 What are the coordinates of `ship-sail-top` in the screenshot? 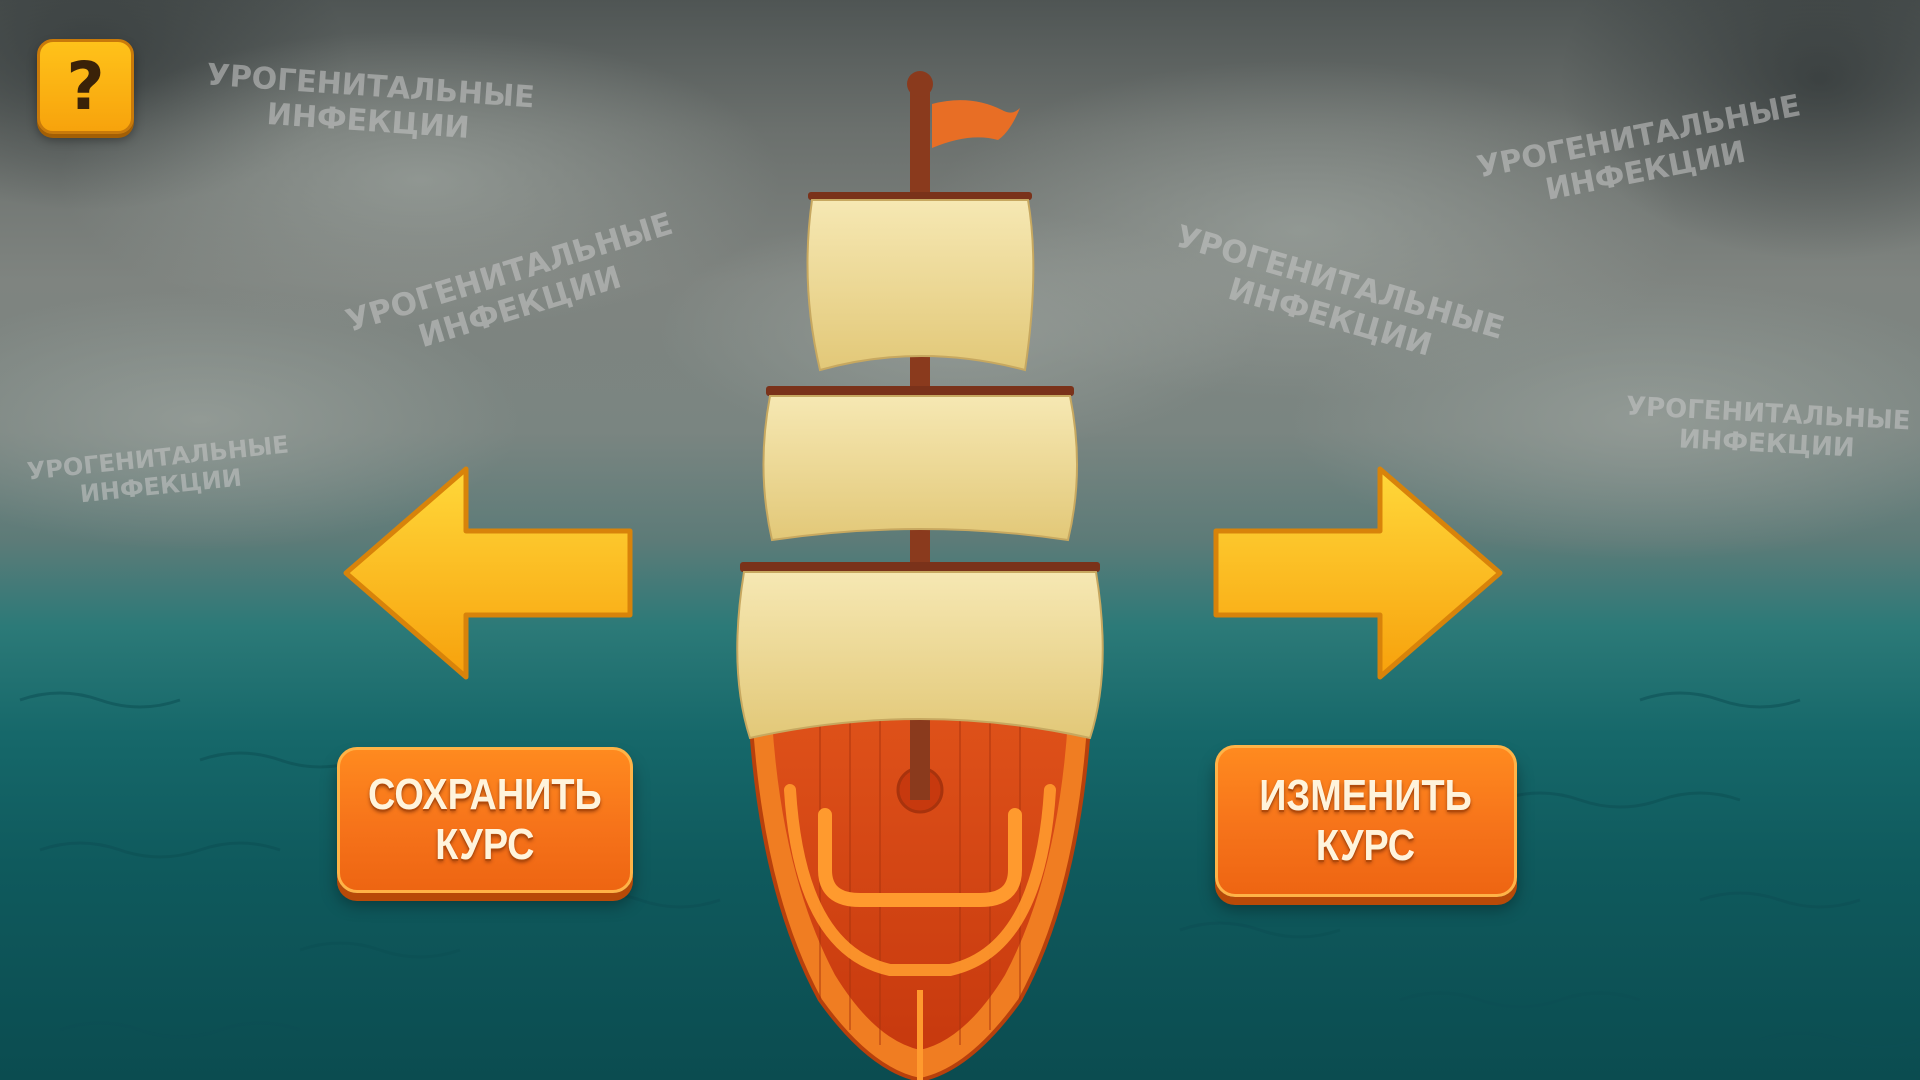 It's located at (920, 285).